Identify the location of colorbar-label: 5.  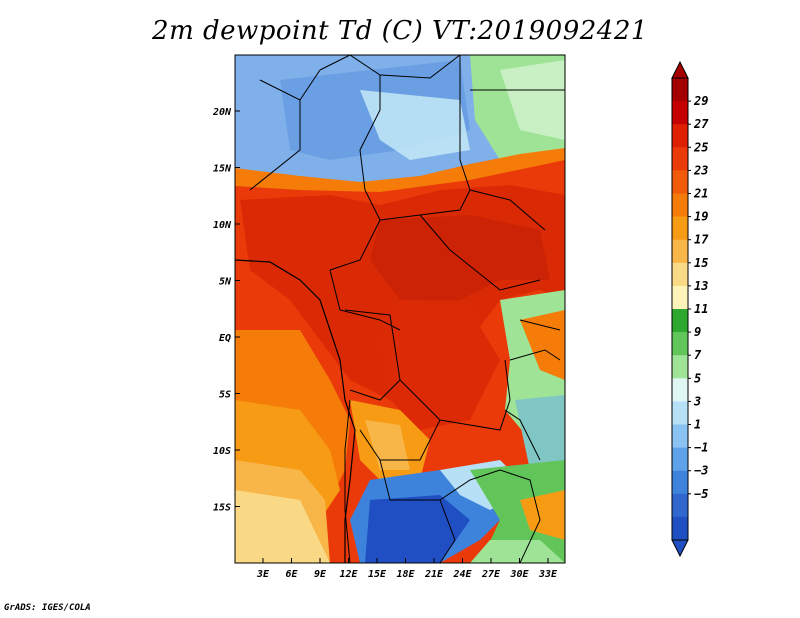
(697, 378).